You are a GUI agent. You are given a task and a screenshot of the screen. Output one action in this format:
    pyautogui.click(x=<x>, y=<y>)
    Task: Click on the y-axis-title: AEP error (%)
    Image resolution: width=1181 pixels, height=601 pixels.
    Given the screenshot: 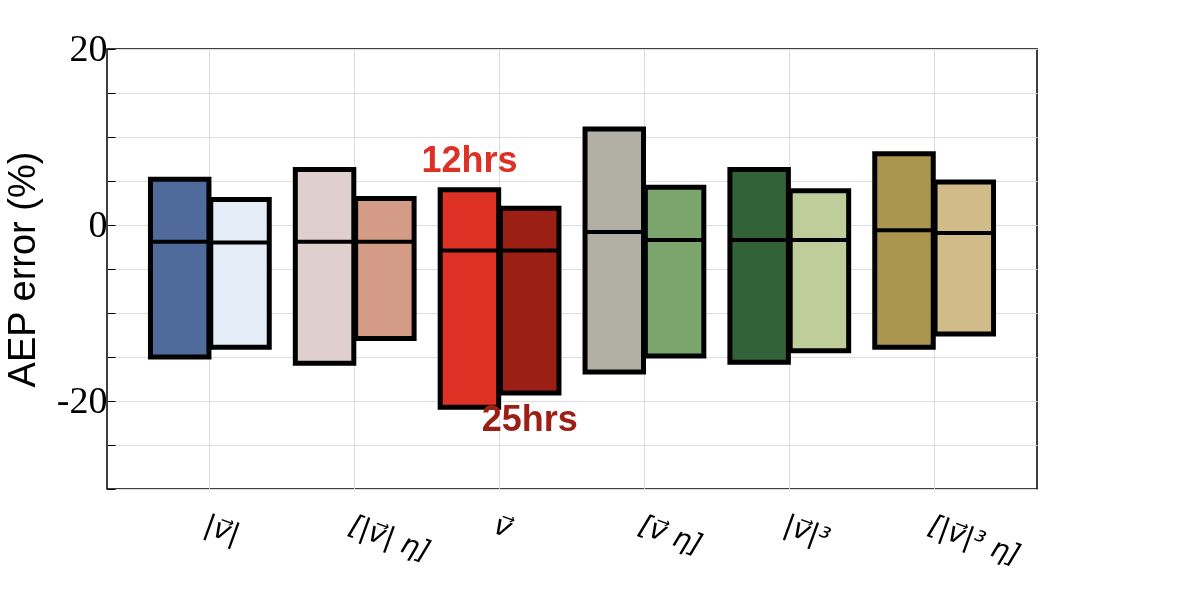 What is the action you would take?
    pyautogui.click(x=21, y=269)
    